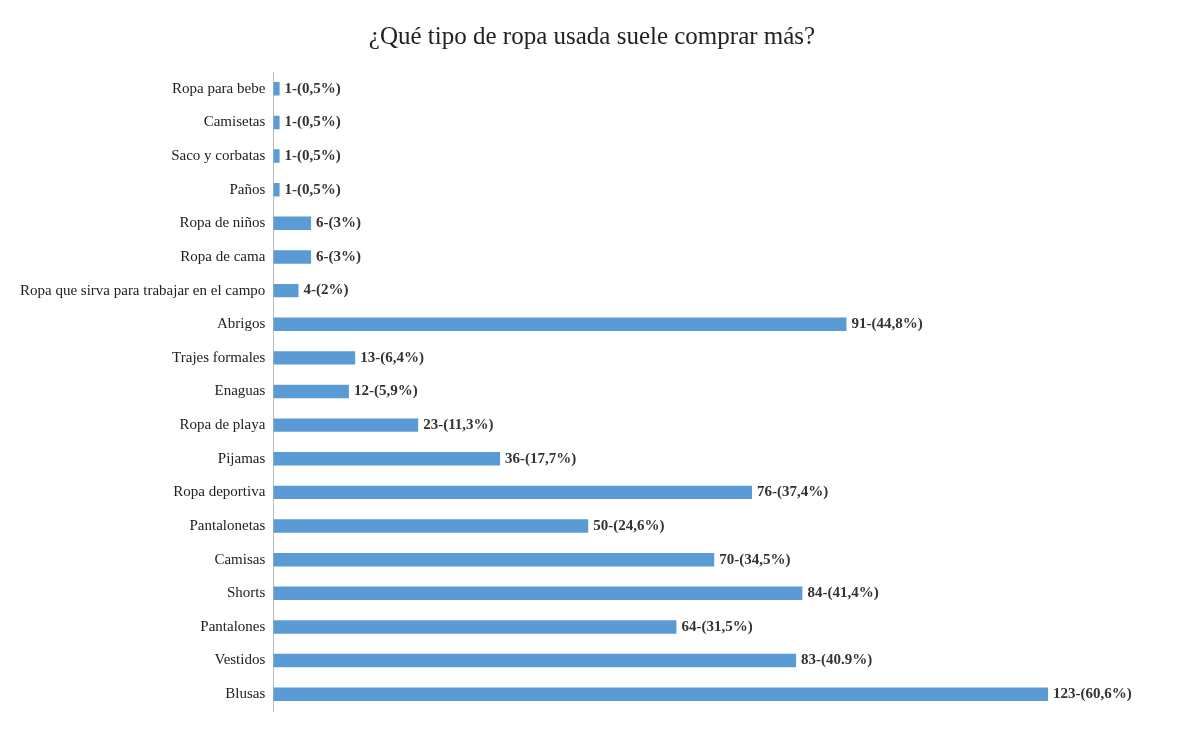  Describe the element at coordinates (392, 357) in the screenshot. I see `data-label: 13-(6,4%)` at that location.